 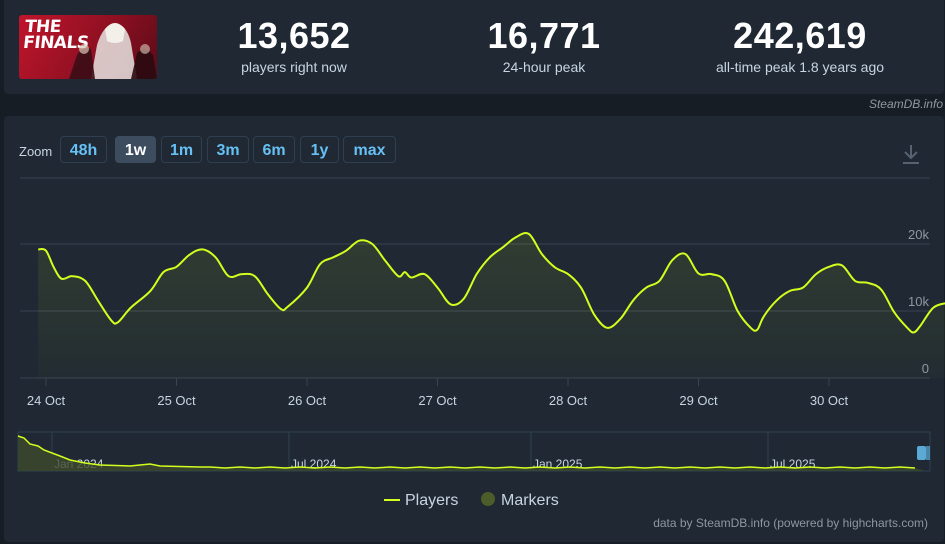 I want to click on zoom-3m-button: 3m, so click(x=228, y=149).